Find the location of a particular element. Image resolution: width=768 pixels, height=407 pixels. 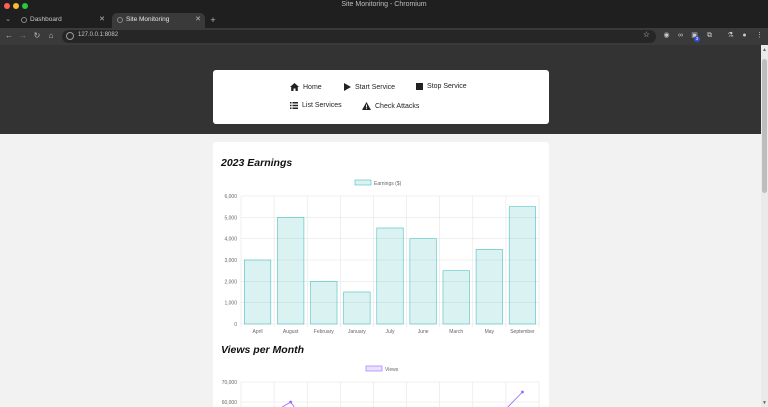

x-tick-label: February is located at coordinates (324, 332).